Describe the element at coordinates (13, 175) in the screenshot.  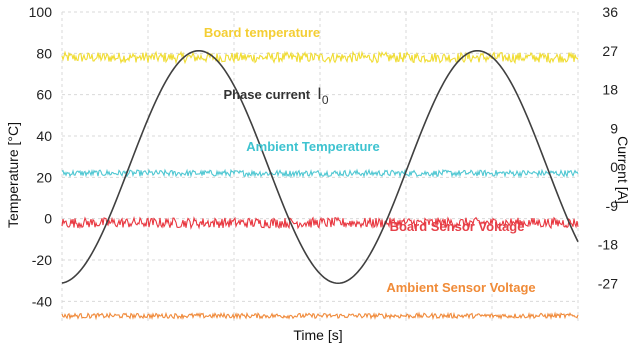
I see `left-axis-title: Temperature [°C]` at that location.